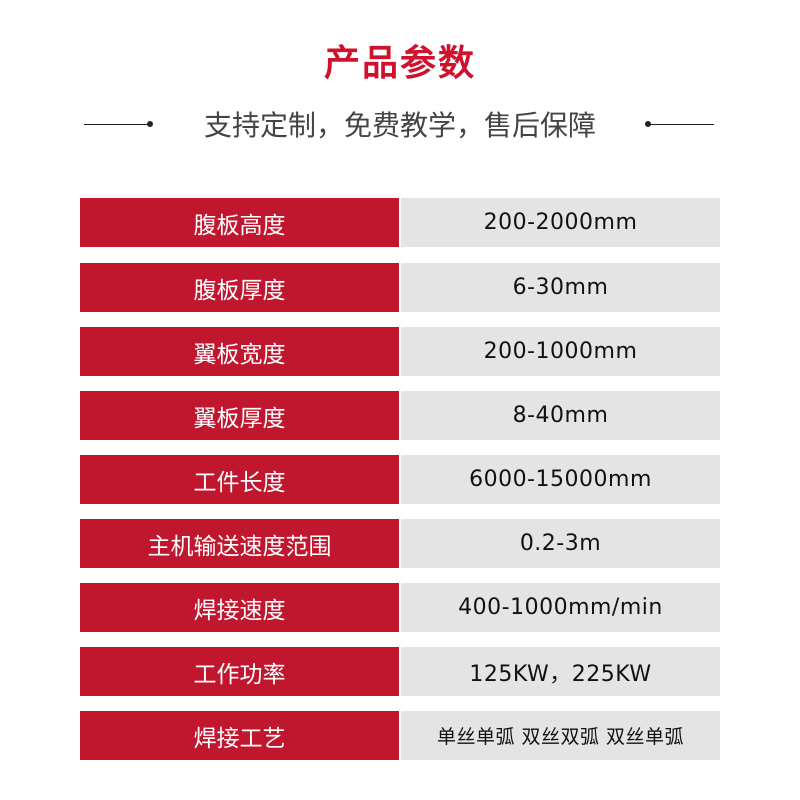 Image resolution: width=800 pixels, height=800 pixels. I want to click on table-row: 工作功率 125KW，225KW, so click(400, 671).